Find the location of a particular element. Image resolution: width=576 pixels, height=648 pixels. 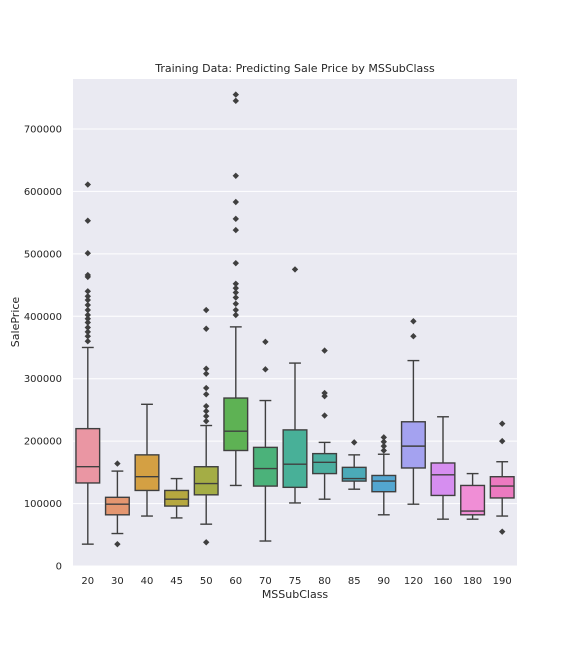

y-tick-label: 100000 is located at coordinates (43, 504).